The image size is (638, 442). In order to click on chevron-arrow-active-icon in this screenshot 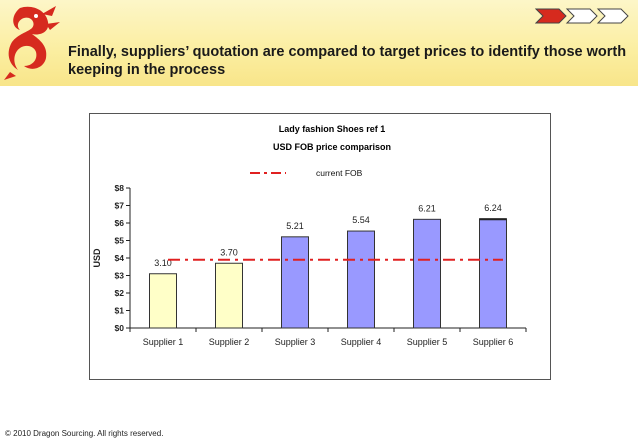, I will do `click(551, 16)`.